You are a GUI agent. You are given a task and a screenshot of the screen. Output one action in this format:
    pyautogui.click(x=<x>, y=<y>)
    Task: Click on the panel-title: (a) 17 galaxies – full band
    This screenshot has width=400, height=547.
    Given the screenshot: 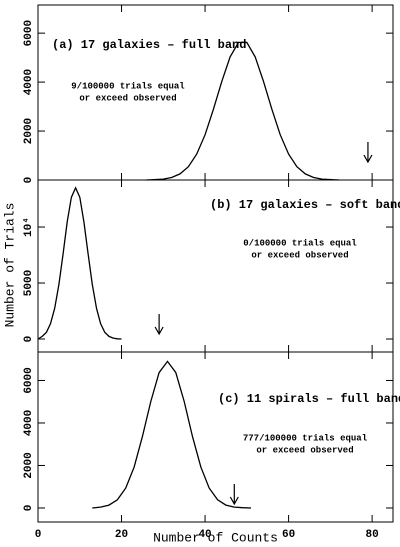 What is the action you would take?
    pyautogui.click(x=149, y=45)
    